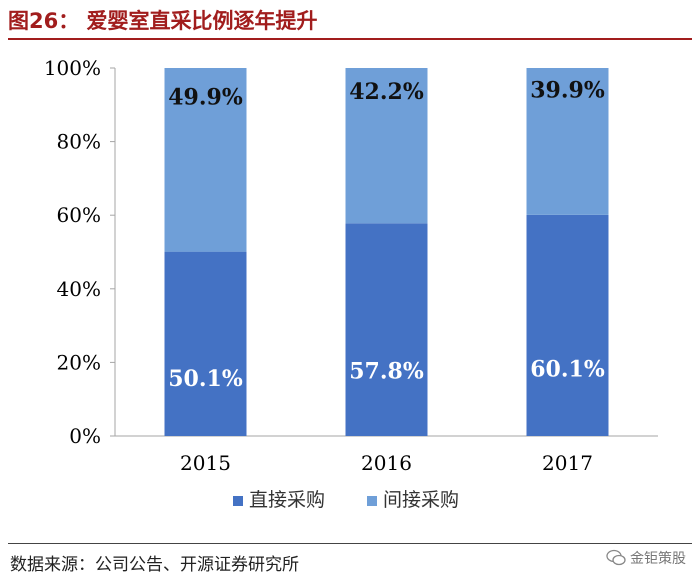  I want to click on legend-label: 直接采购, so click(287, 500).